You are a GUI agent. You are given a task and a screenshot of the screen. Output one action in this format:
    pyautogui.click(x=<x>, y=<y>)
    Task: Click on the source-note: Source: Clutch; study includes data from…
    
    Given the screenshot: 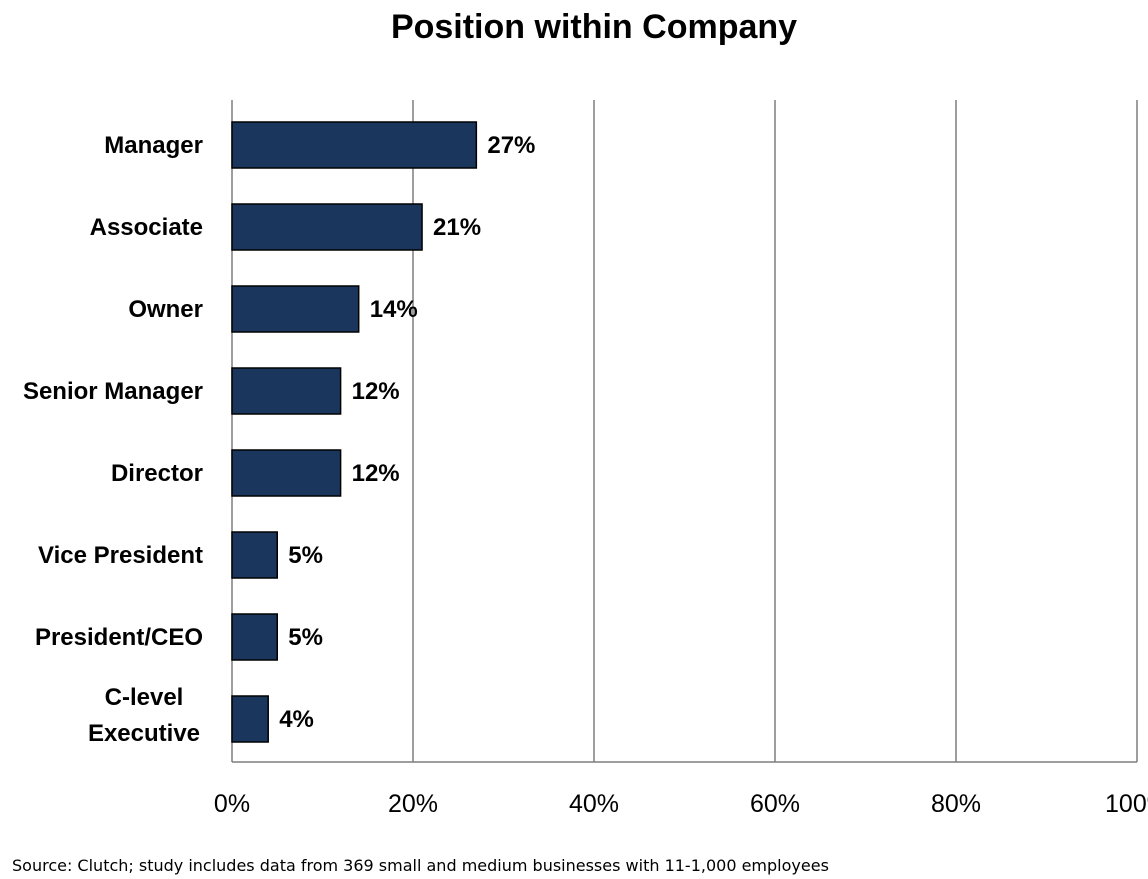 What is the action you would take?
    pyautogui.click(x=420, y=865)
    